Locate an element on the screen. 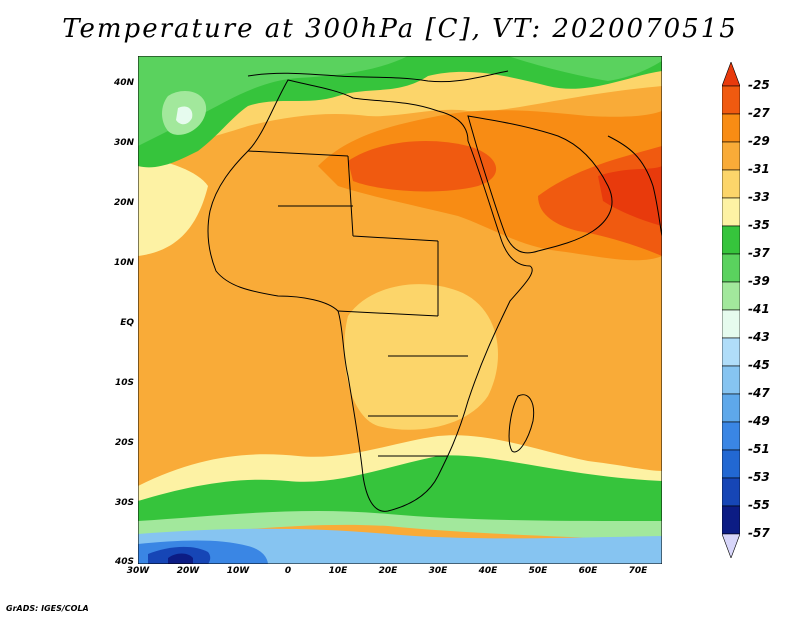 Image resolution: width=800 pixels, height=618 pixels. lon-label-30e: 30E is located at coordinates (438, 571).